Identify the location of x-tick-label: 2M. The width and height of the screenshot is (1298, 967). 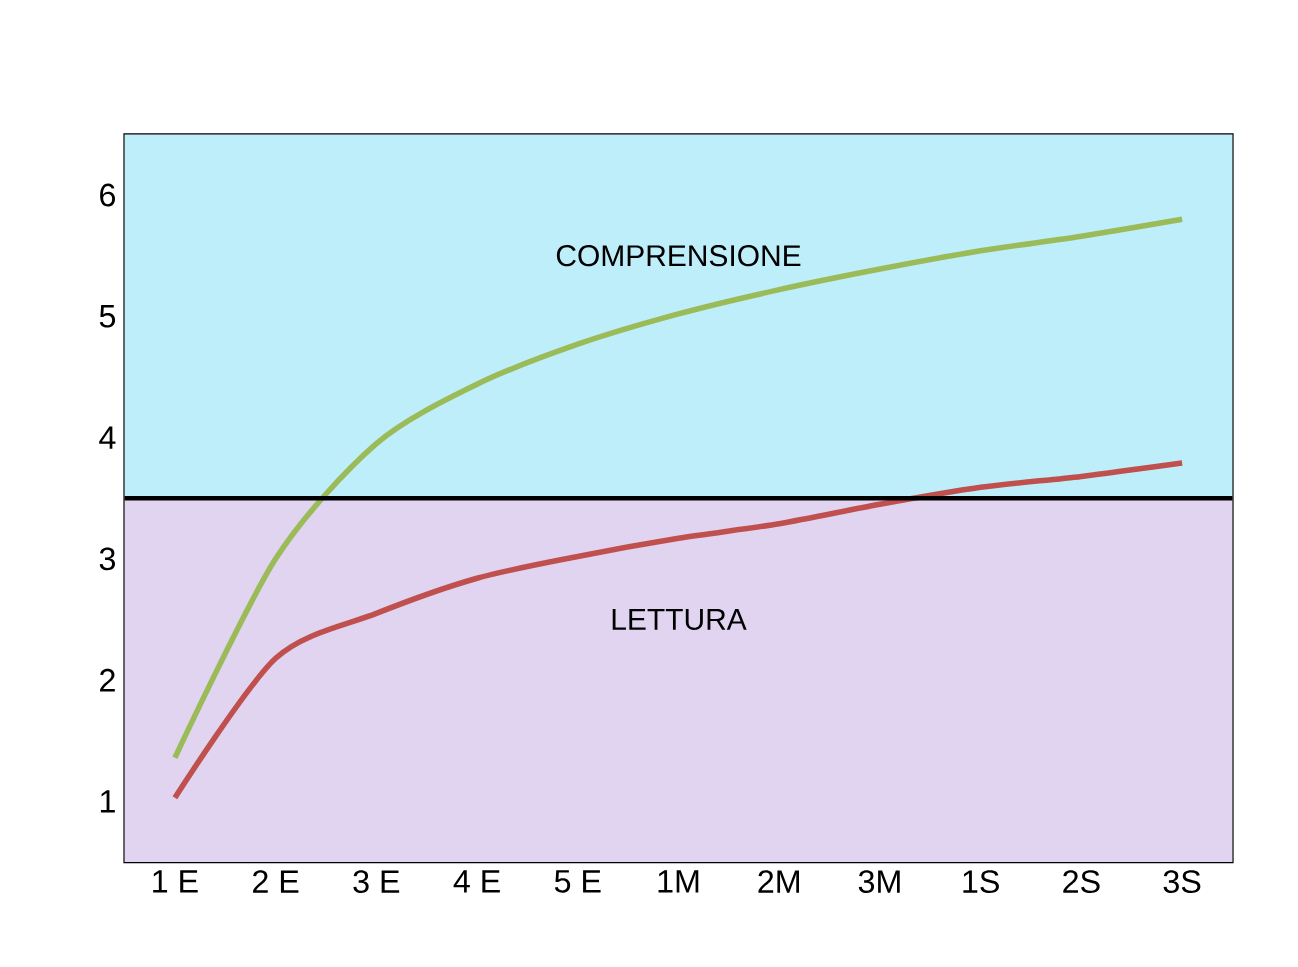
(778, 881).